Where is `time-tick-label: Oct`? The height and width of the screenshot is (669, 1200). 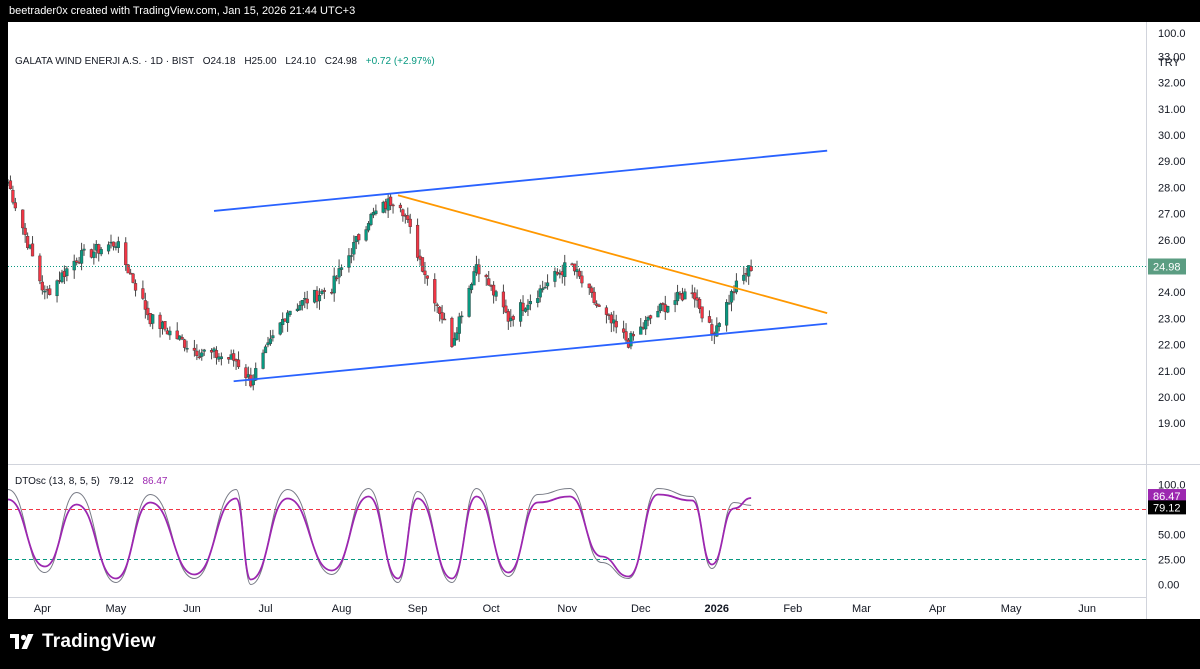 time-tick-label: Oct is located at coordinates (491, 609).